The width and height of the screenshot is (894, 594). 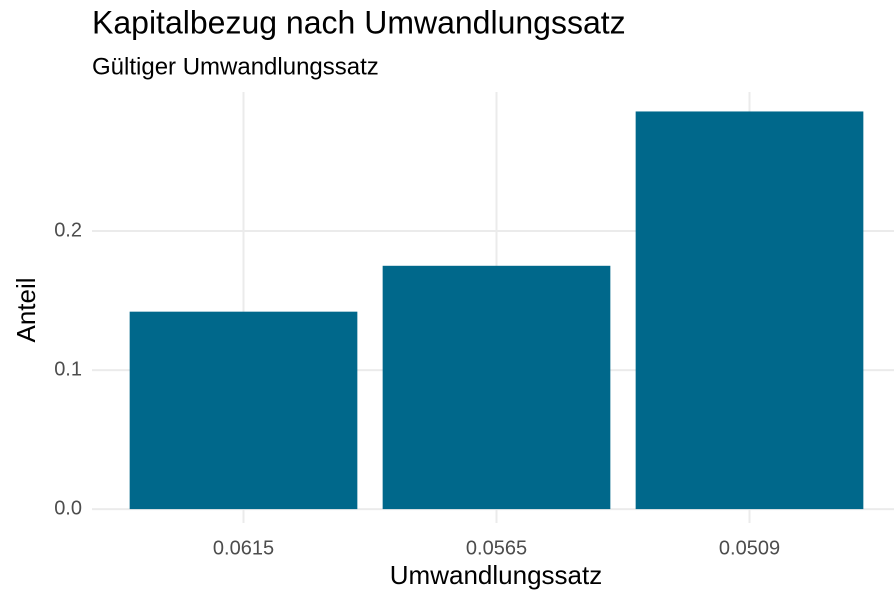 I want to click on y-tick-label: 0.1, so click(x=68, y=369).